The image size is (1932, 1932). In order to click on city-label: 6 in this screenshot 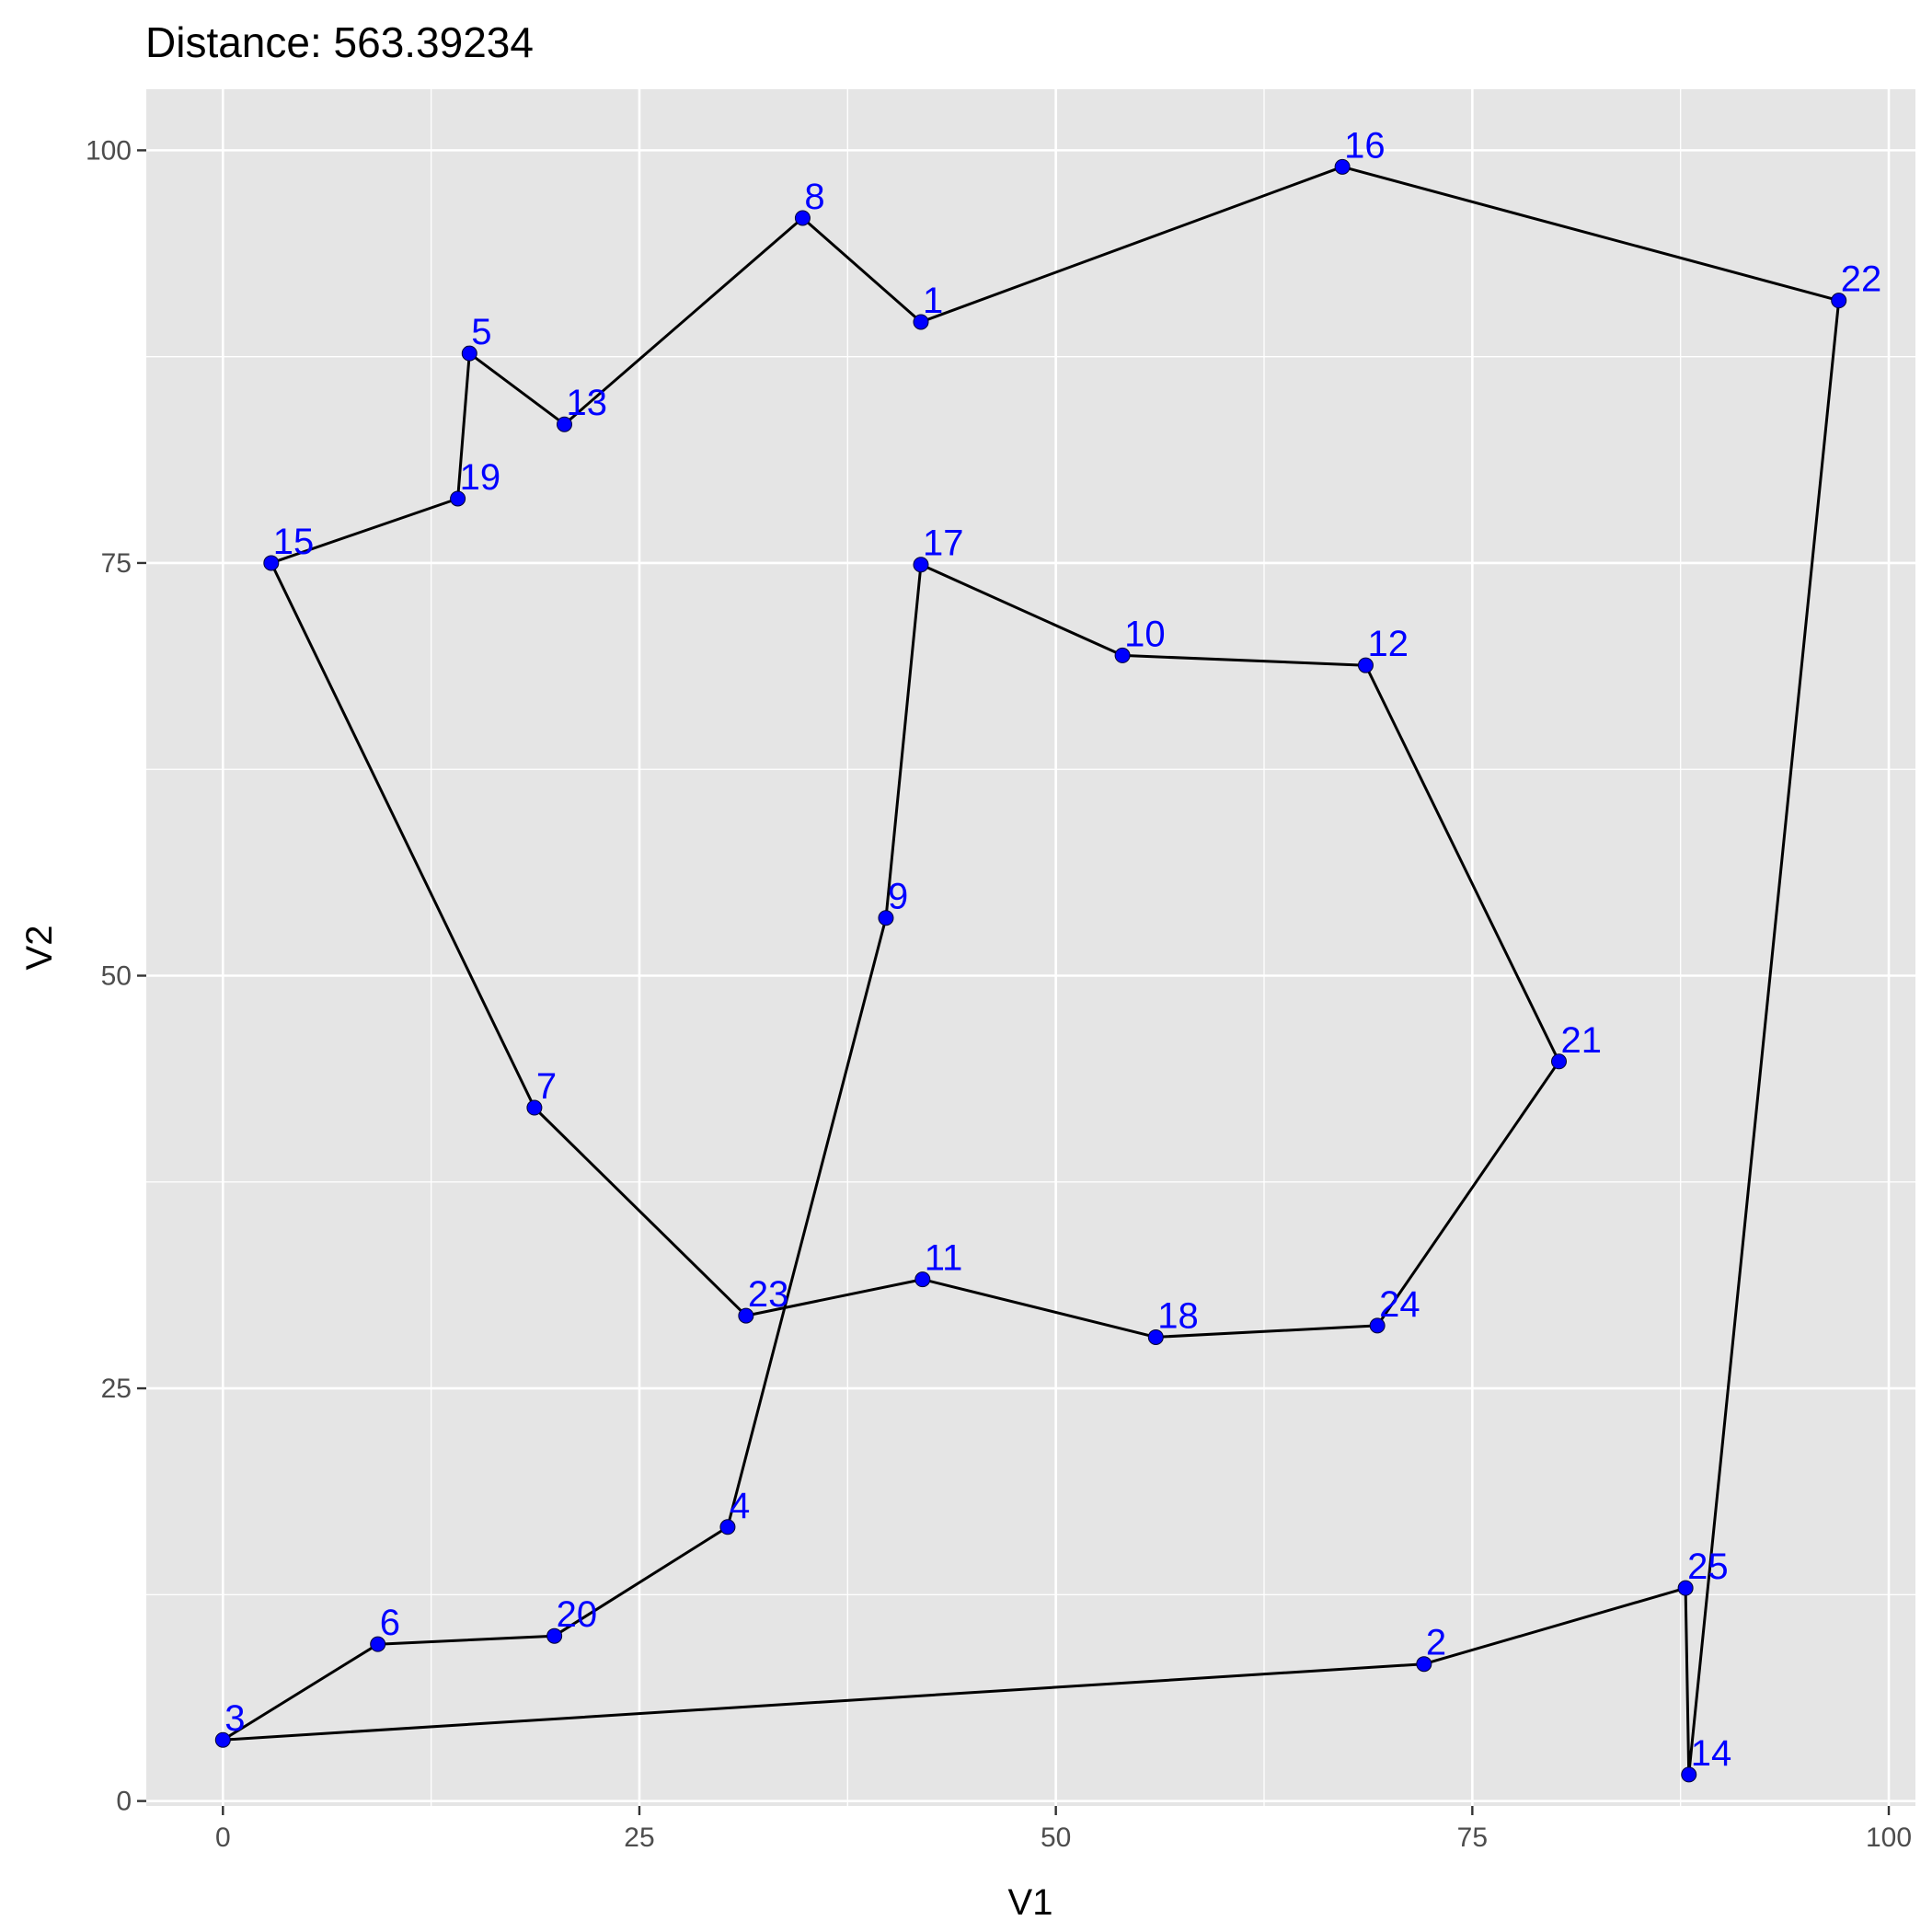, I will do `click(390, 1623)`.